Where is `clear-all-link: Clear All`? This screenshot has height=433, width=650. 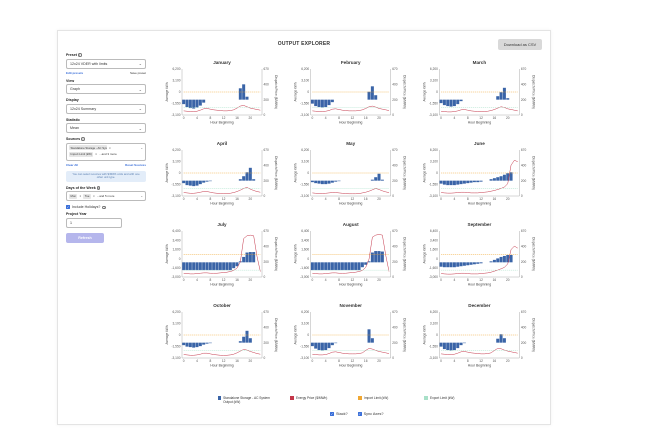
clear-all-link: Clear All is located at coordinates (72, 164).